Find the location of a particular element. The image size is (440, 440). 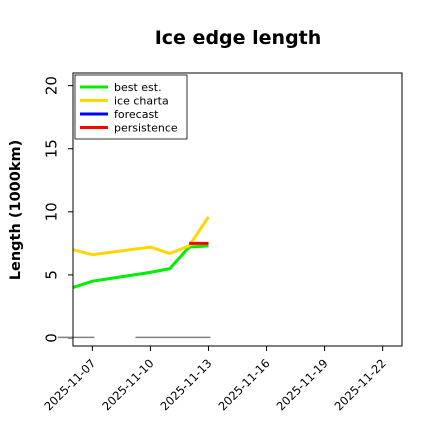

series-lines is located at coordinates (141, 252).